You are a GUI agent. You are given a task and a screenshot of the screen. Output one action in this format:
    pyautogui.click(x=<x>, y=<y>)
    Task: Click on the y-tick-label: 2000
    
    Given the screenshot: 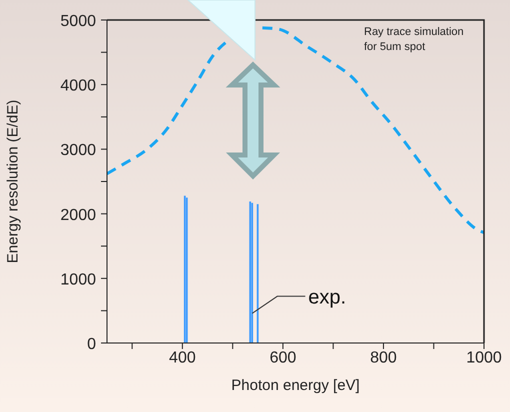 What is the action you would take?
    pyautogui.click(x=78, y=215)
    